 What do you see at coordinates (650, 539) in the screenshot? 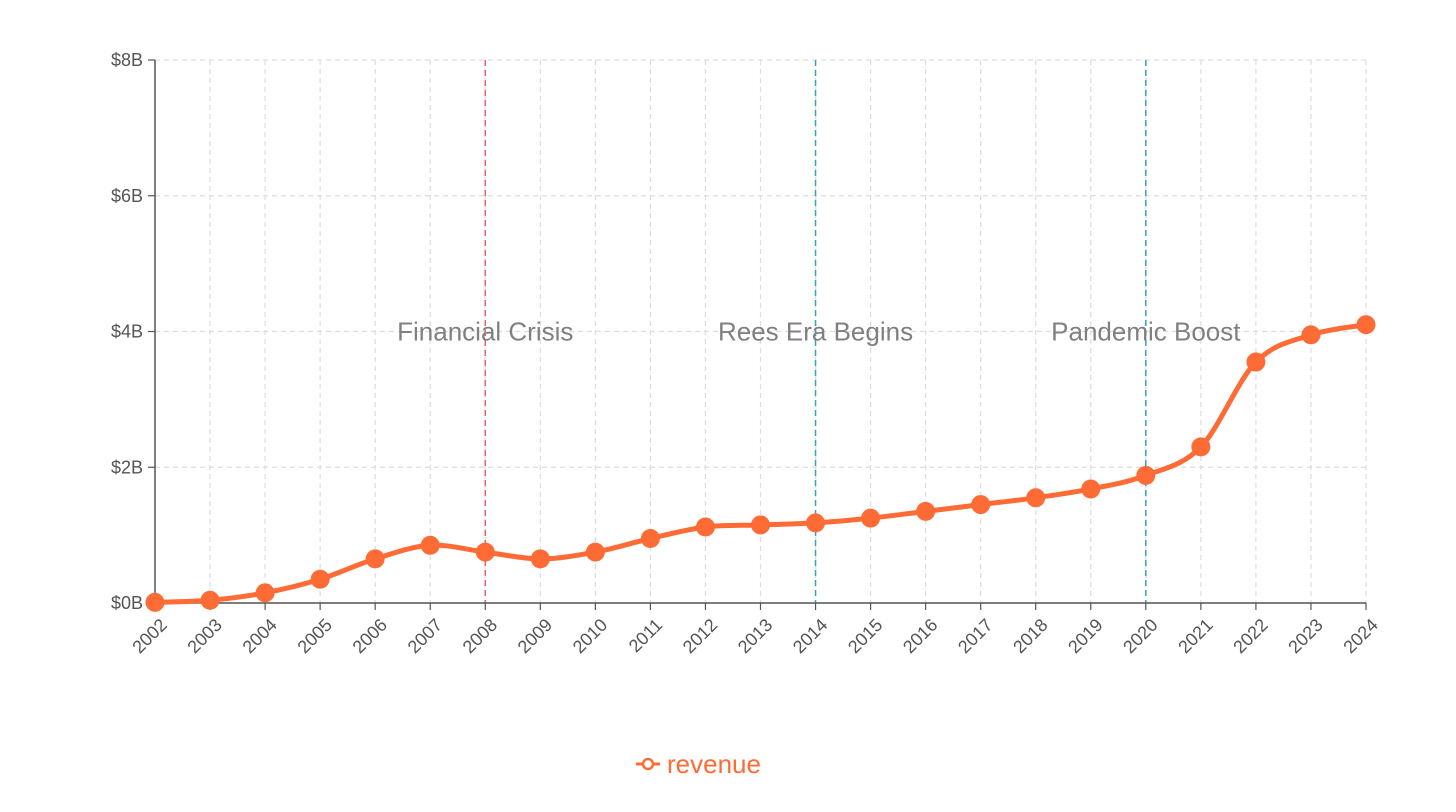
I see `data-point-2011` at bounding box center [650, 539].